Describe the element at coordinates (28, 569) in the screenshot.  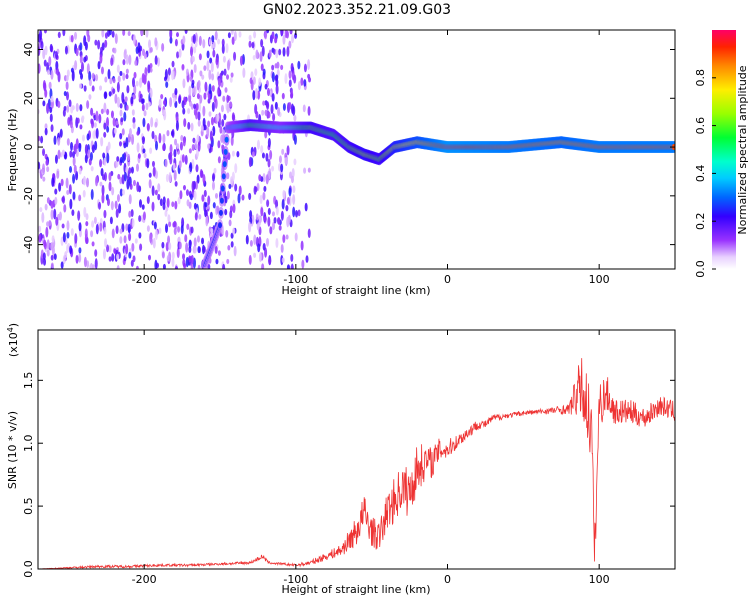
I see `bottom-y-tick-label: 0.0` at that location.